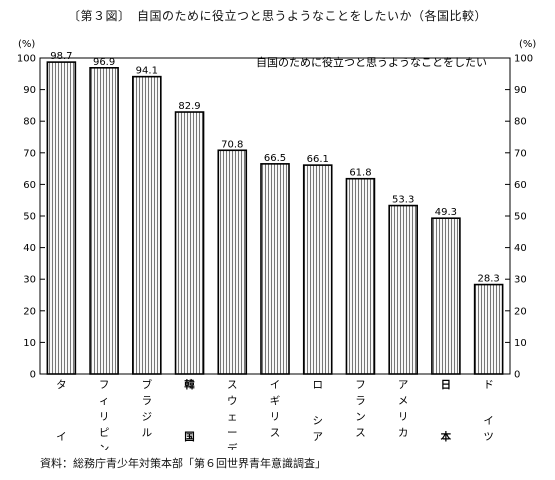 The image size is (555, 480). I want to click on y-tick-label-left: 30, so click(29, 280).